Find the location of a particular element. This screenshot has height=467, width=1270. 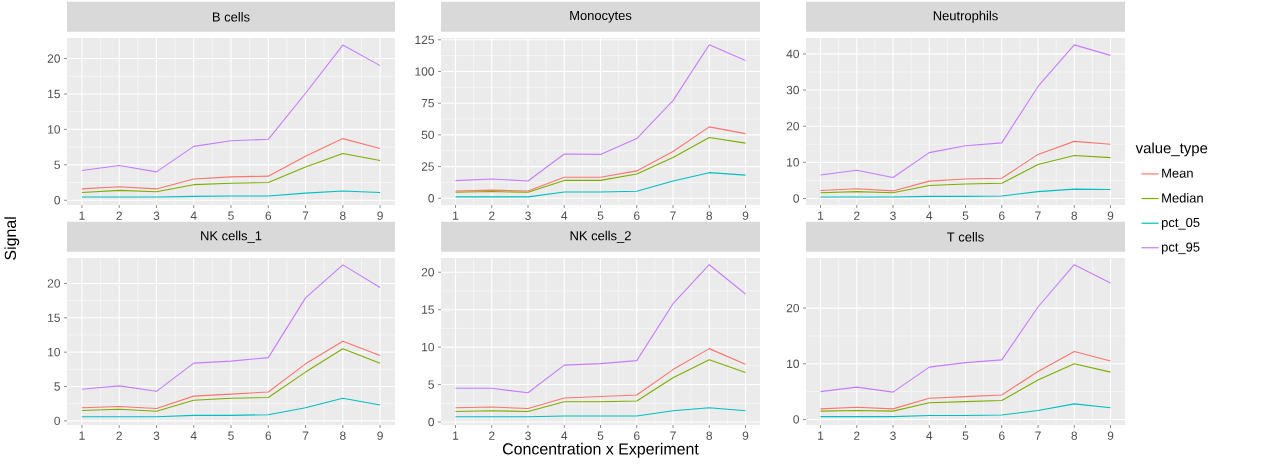

chart-title: Neutrophils is located at coordinates (965, 16).